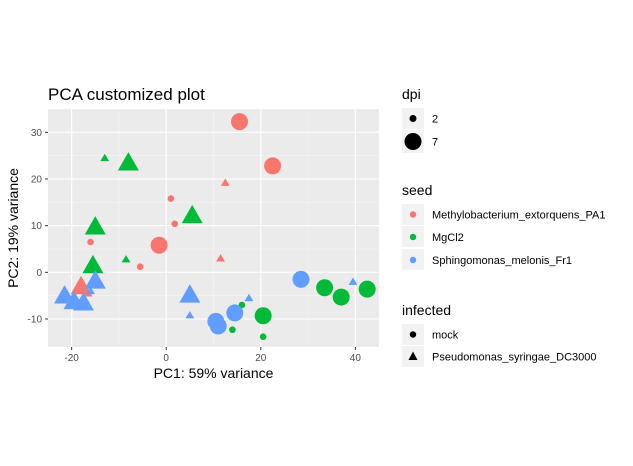  I want to click on legend-infected-title: infected, so click(426, 310).